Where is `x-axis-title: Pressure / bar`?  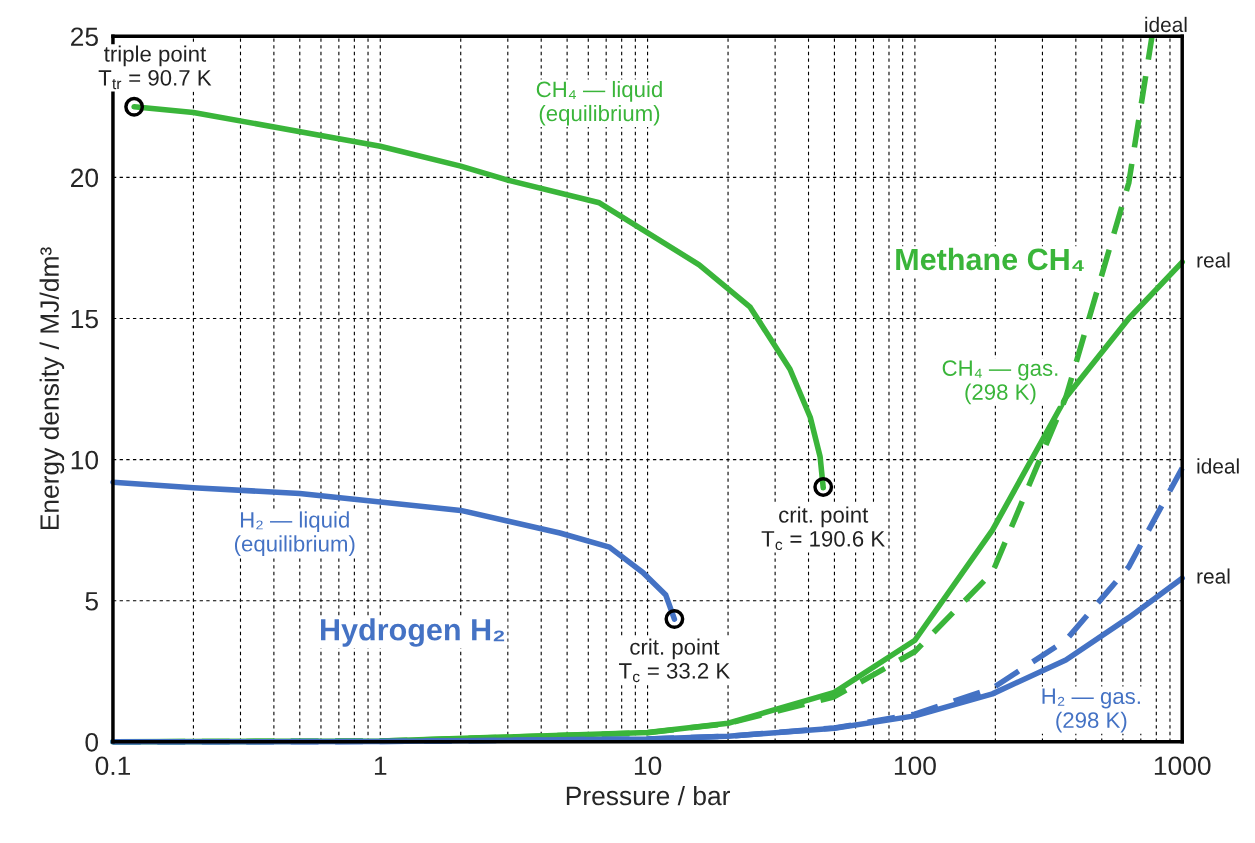
x-axis-title: Pressure / bar is located at coordinates (648, 795).